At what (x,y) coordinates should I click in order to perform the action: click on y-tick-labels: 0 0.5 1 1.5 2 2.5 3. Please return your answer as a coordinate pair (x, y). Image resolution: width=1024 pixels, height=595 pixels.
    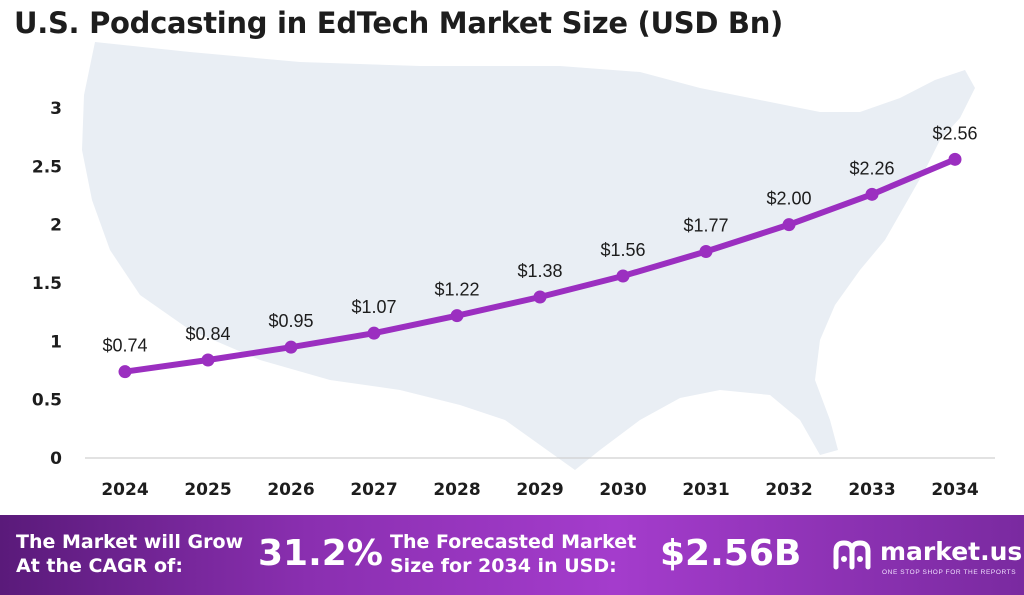
    Looking at the image, I should click on (47, 284).